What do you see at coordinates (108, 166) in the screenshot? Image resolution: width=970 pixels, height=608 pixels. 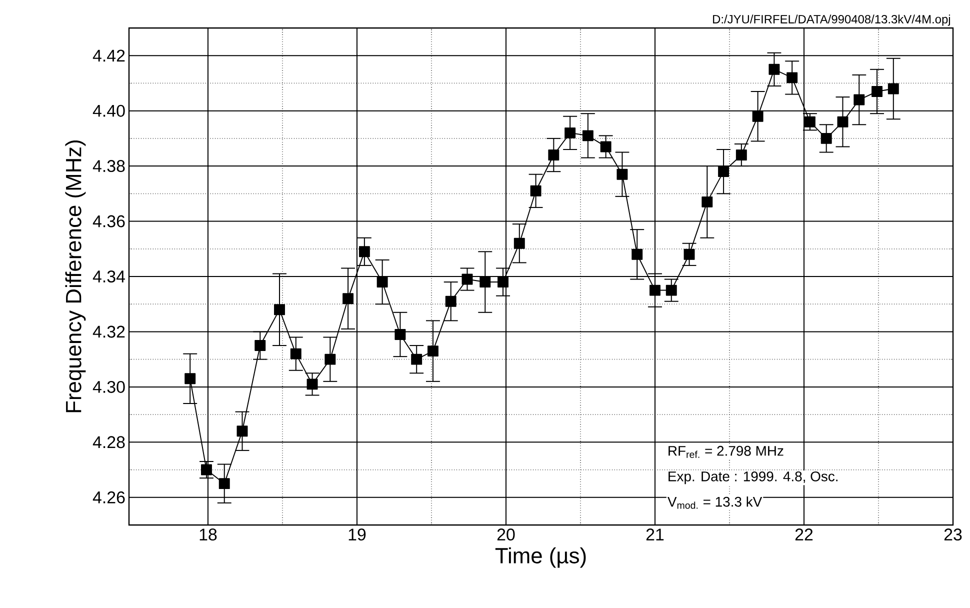 I see `y-tick-label: 4.38` at bounding box center [108, 166].